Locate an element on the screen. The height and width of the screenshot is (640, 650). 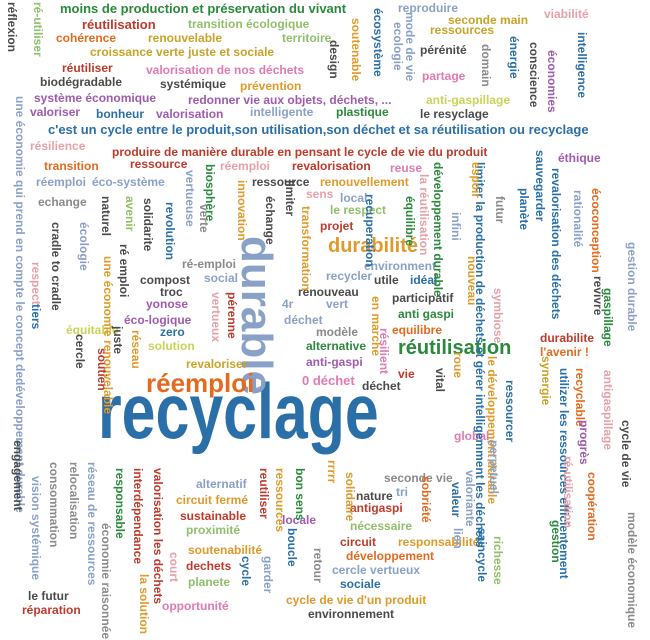
cloud-word: 0 déchet is located at coordinates (328, 380).